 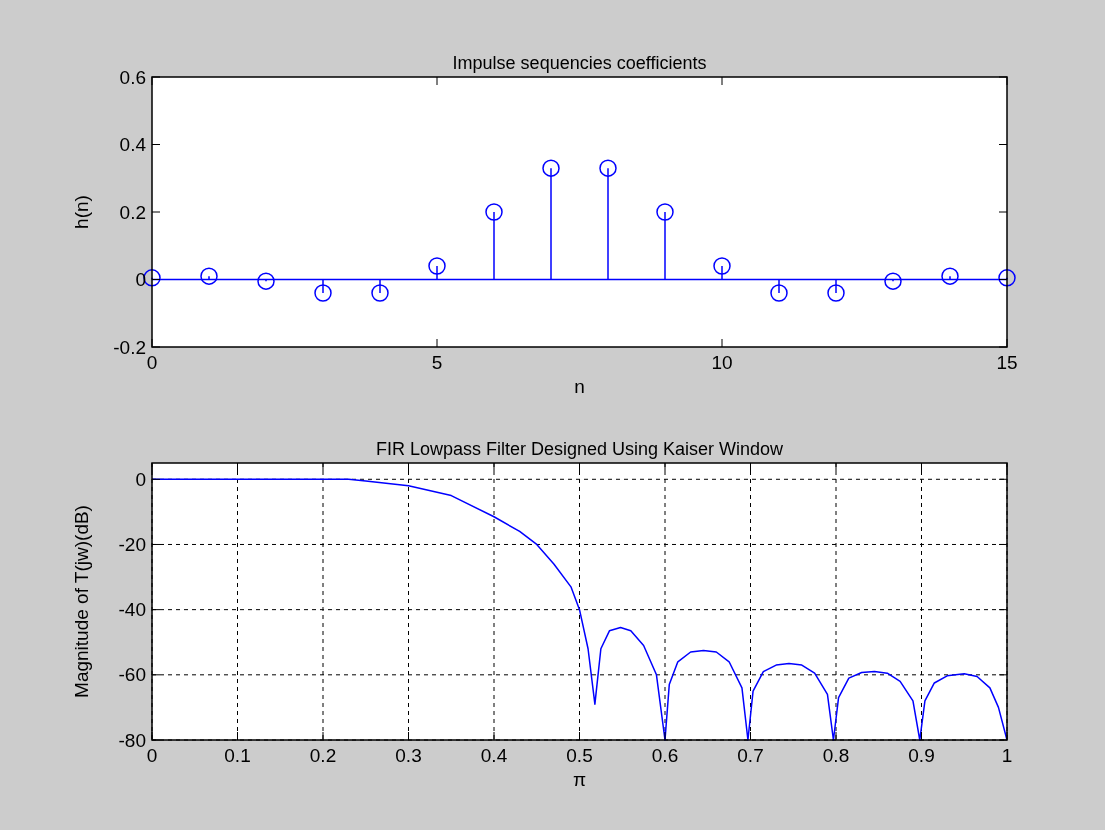 I want to click on chart-title: FIR Lowpass Filter Designed Using Kaiser Window, so click(x=580, y=449).